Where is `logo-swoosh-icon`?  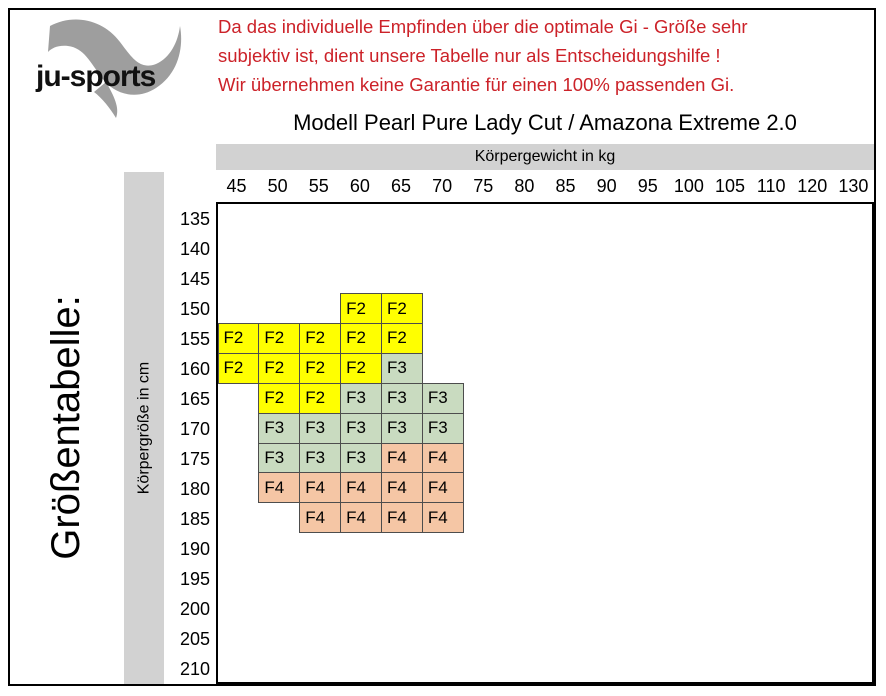
logo-swoosh-icon is located at coordinates (115, 68).